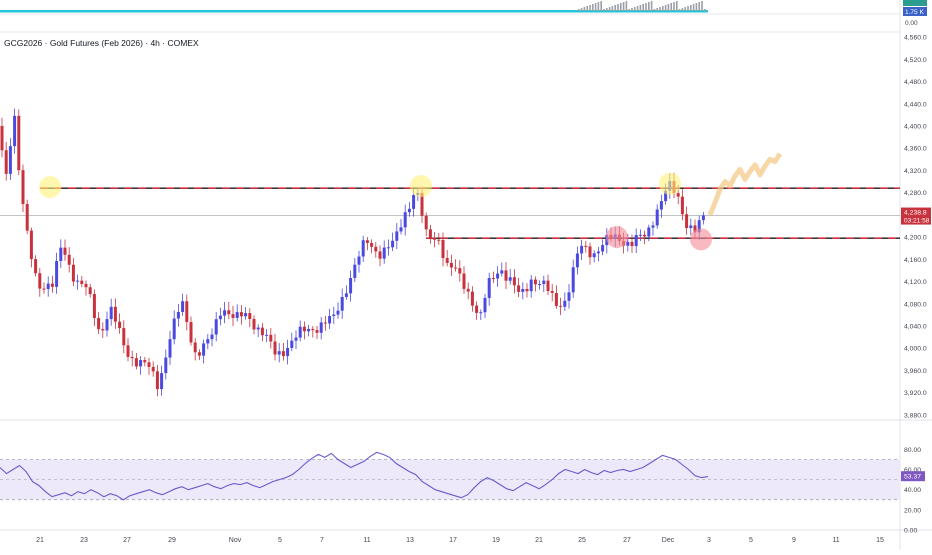 The width and height of the screenshot is (932, 555). Describe the element at coordinates (366, 540) in the screenshot. I see `time-tick-label: 11` at that location.